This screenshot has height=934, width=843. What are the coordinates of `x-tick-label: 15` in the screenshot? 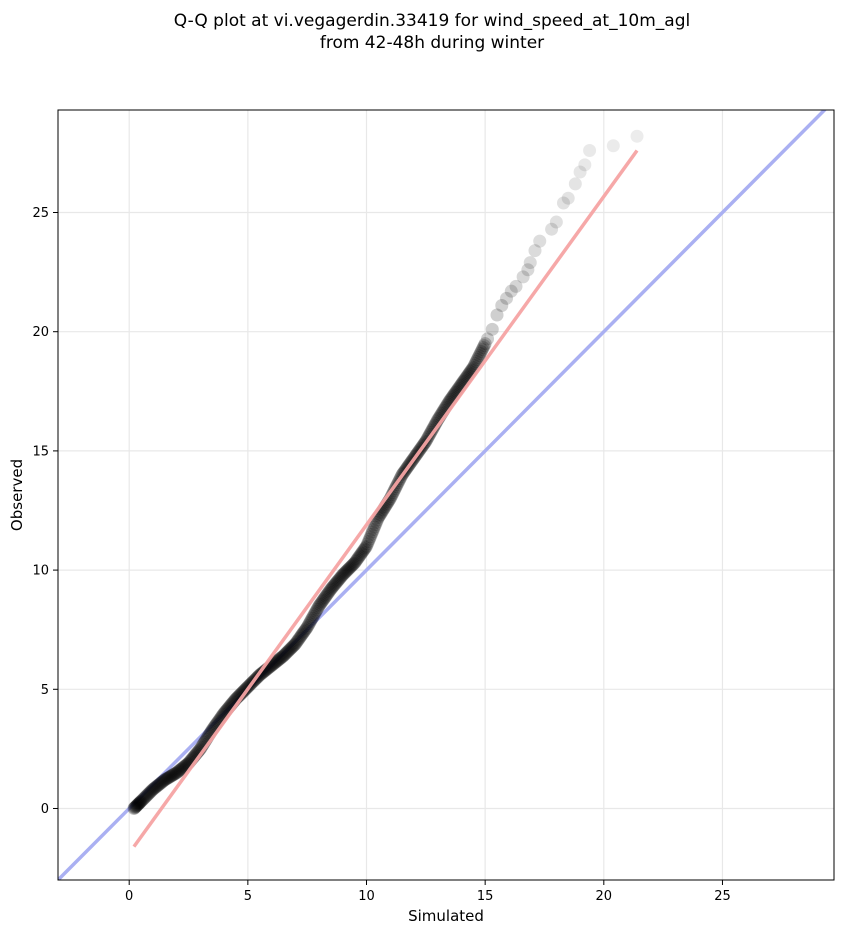 It's located at (485, 896).